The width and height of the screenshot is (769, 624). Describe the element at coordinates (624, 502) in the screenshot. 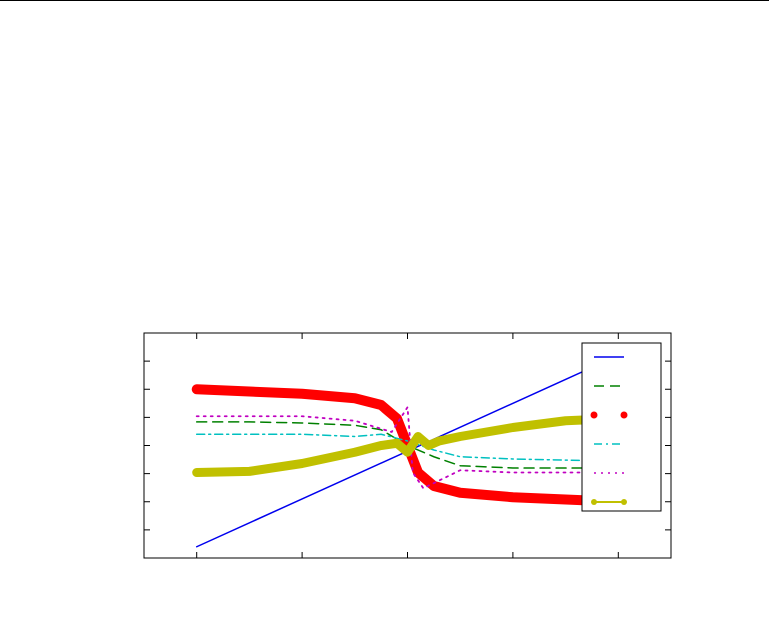

I see `legend-sample-6-b` at that location.